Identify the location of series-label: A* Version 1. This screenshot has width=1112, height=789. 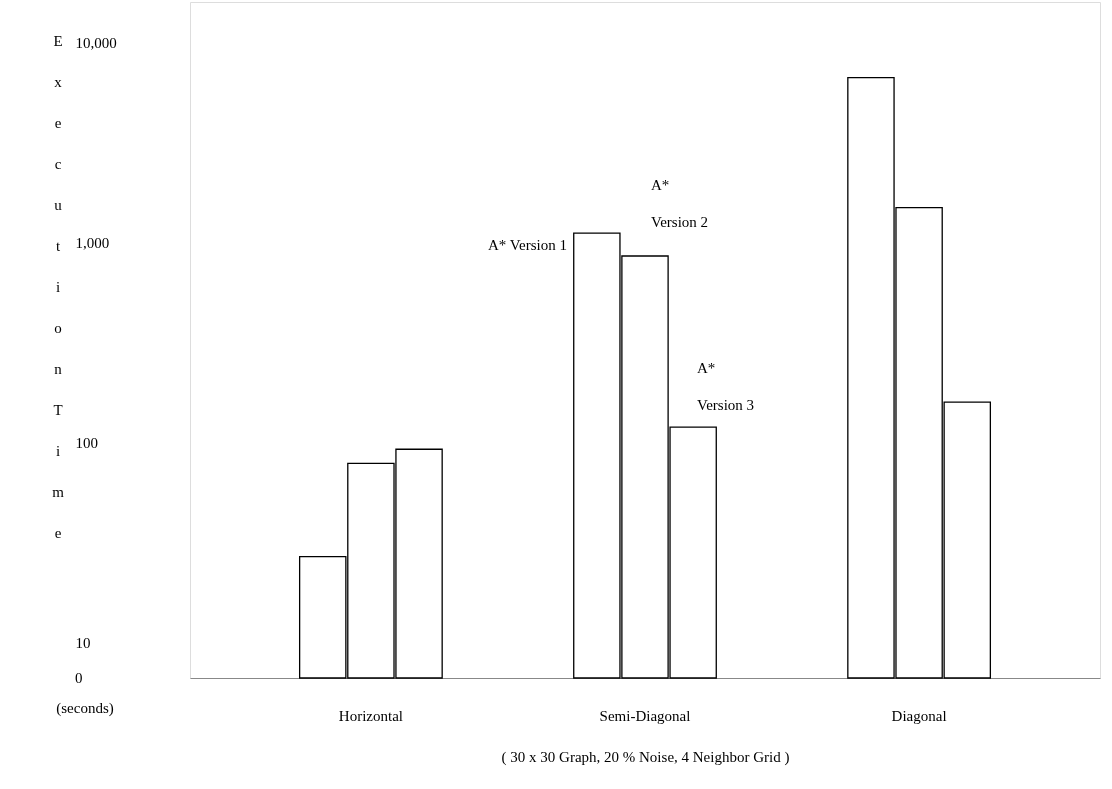
(527, 245).